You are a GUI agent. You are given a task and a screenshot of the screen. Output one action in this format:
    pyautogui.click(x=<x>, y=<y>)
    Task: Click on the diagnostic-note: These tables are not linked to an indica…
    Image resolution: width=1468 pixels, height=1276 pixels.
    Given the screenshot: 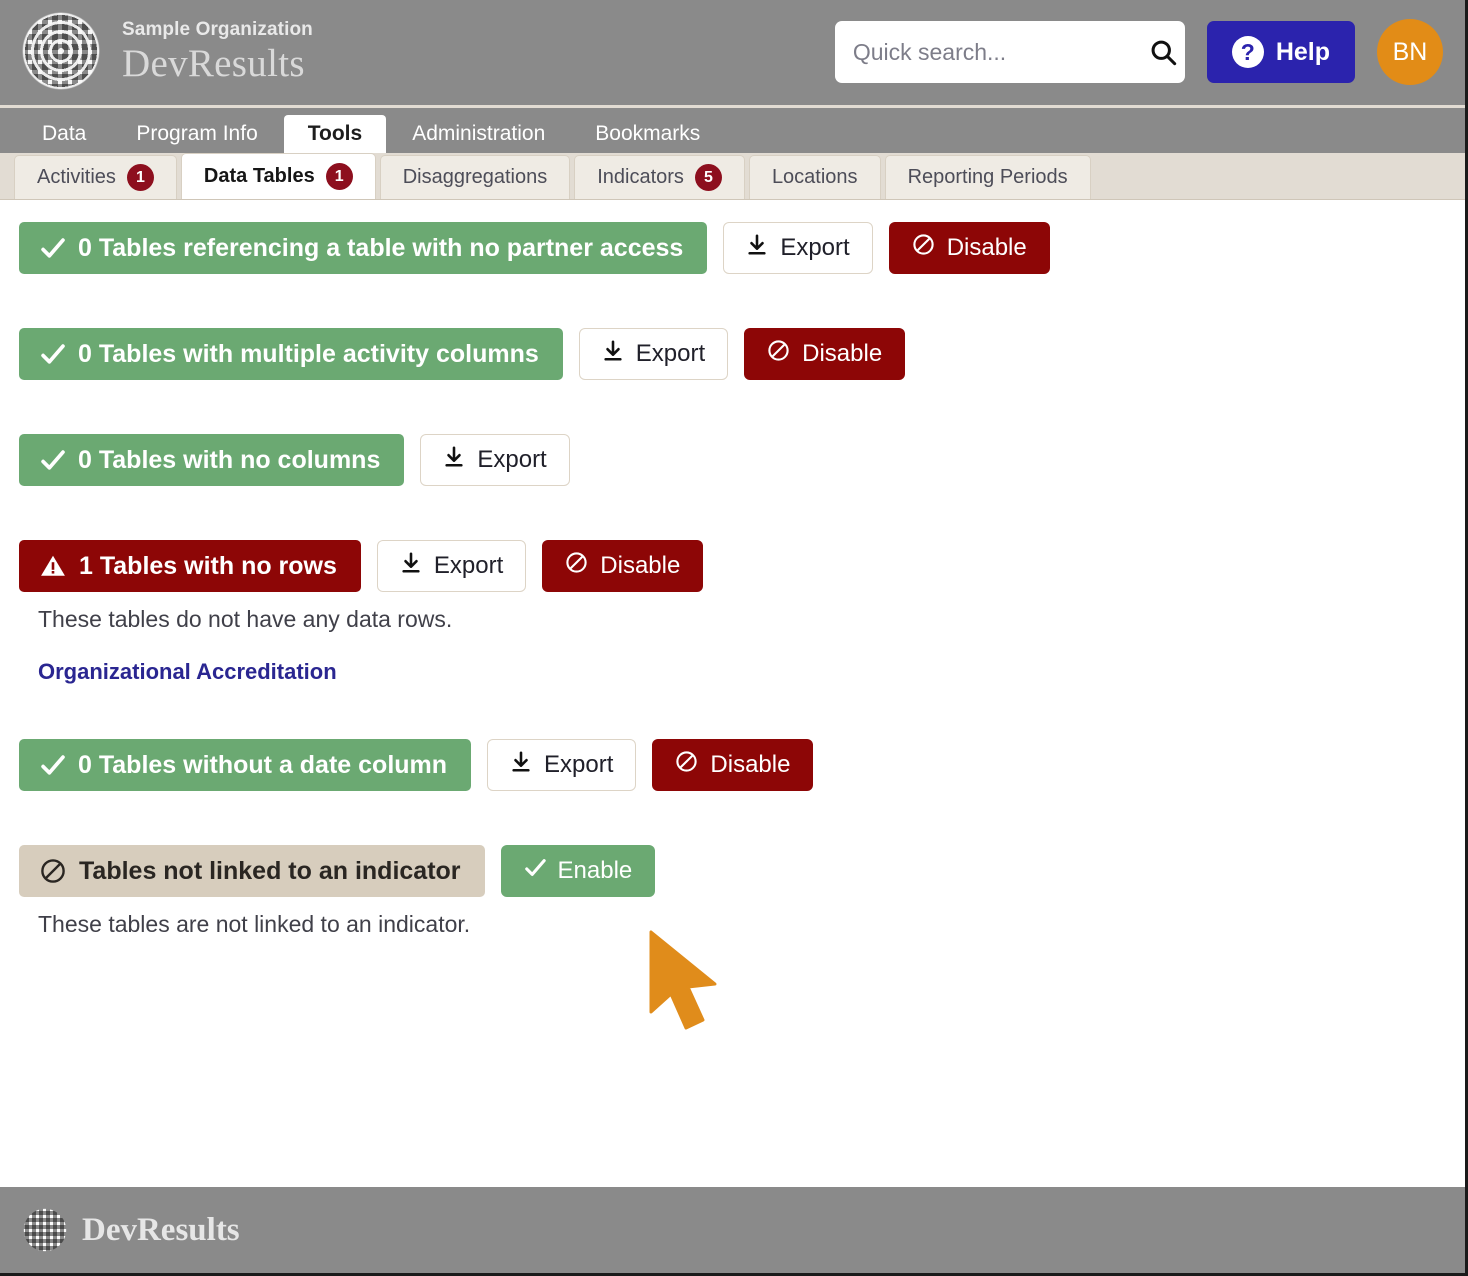 What is the action you would take?
    pyautogui.click(x=254, y=924)
    